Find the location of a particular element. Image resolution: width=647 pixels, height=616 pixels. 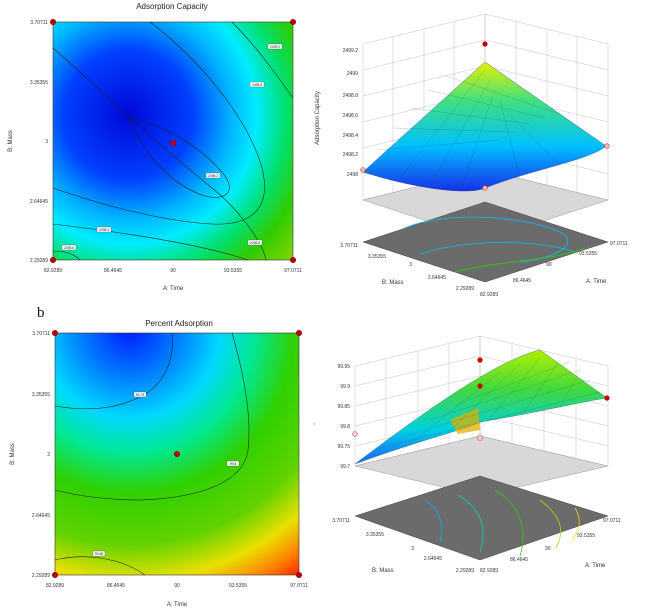

capacity-3d-surface is located at coordinates (484, 126).